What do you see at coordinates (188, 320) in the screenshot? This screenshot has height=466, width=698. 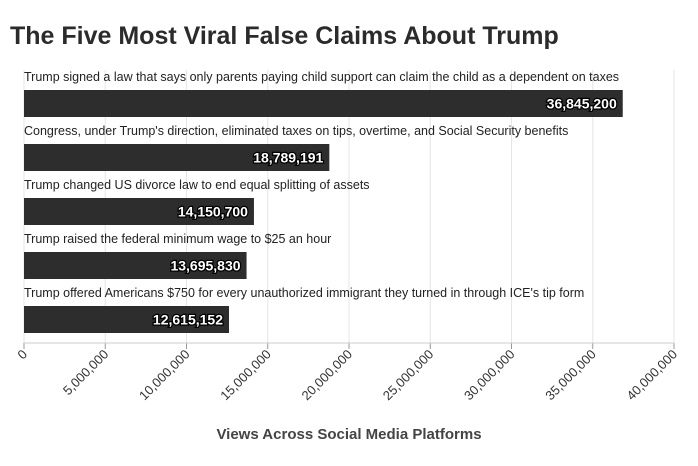 I see `value-label: 12,615,152` at bounding box center [188, 320].